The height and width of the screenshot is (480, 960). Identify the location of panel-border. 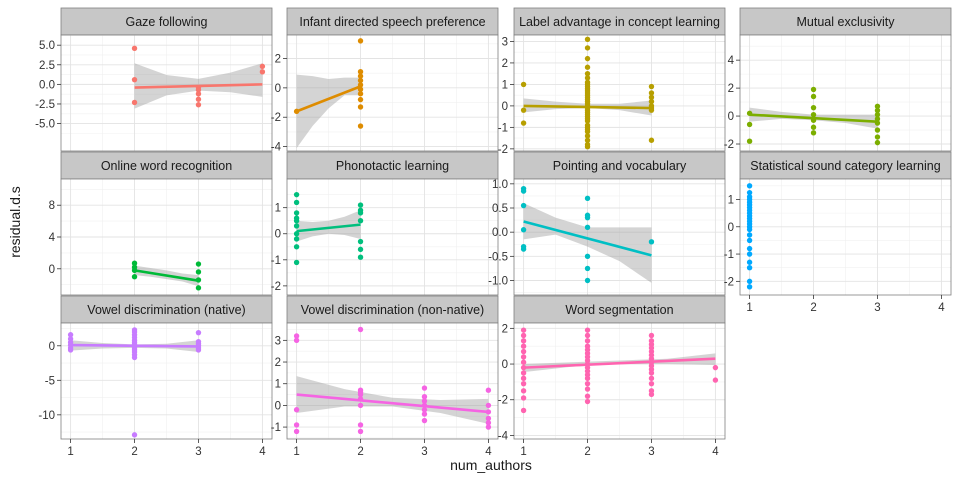
(392, 381).